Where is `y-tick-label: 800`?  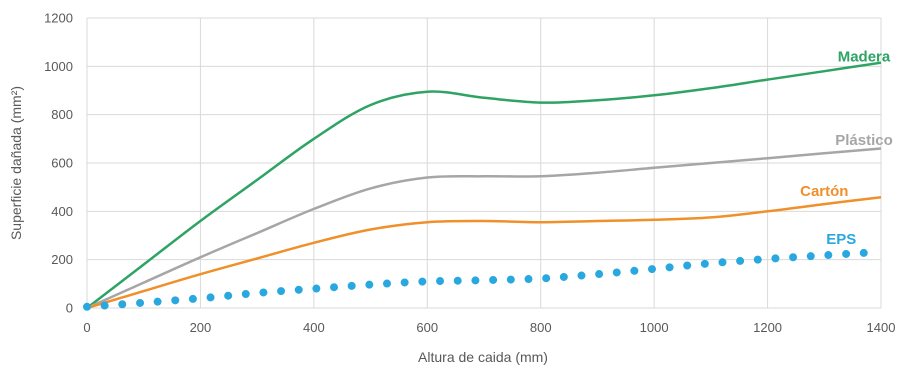 y-tick-label: 800 is located at coordinates (62, 114).